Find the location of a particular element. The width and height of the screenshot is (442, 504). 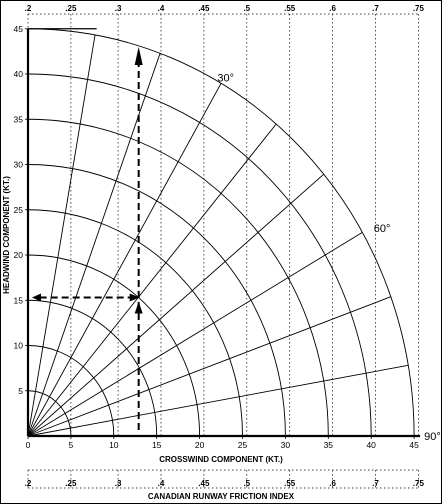

x-tick-label: 0 is located at coordinates (28, 445).